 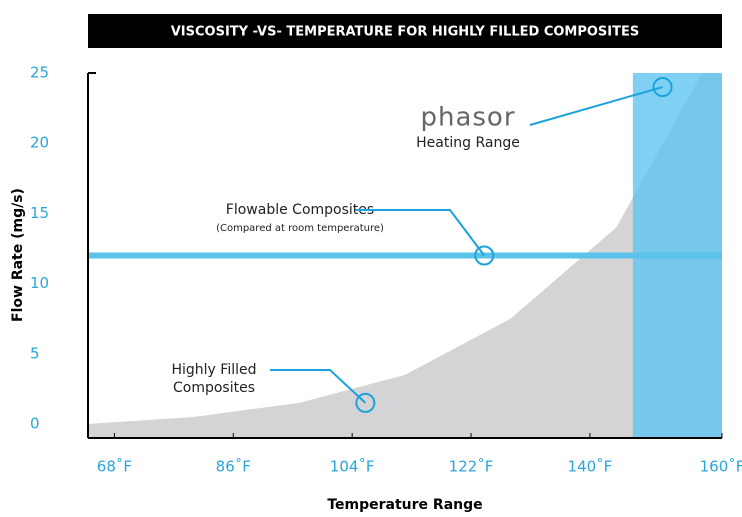 I want to click on phasor-logo: phasor, so click(x=467, y=118).